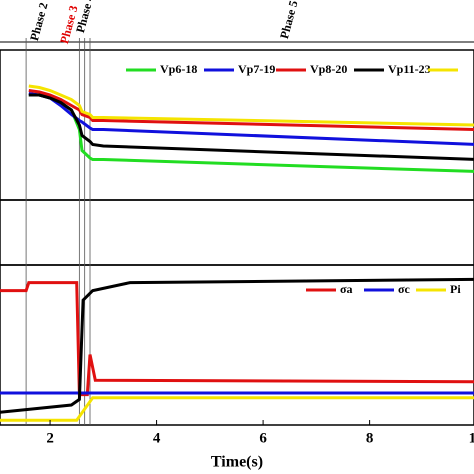 Image resolution: width=474 pixels, height=474 pixels. What do you see at coordinates (409, 69) in the screenshot?
I see `legend-label: Vp11-23` at bounding box center [409, 69].